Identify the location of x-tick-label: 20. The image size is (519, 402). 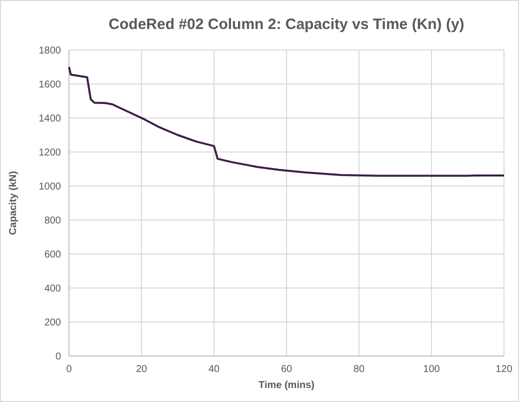
(142, 369).